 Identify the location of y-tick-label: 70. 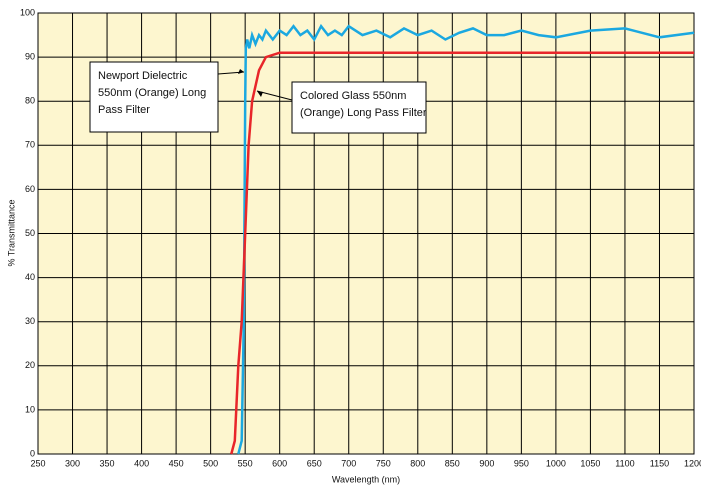
(30, 145).